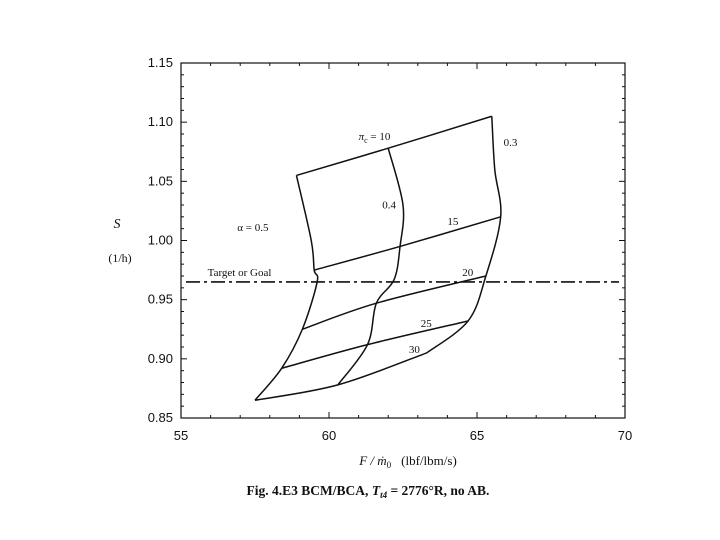 The height and width of the screenshot is (540, 720). What do you see at coordinates (376, 490) in the screenshot?
I see `caption-t-symbol: T` at bounding box center [376, 490].